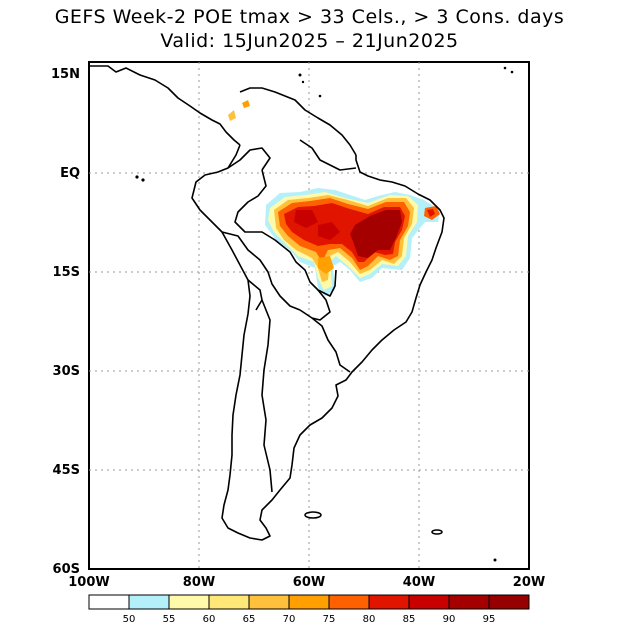 This screenshot has height=633, width=619. I want to click on colorbar-label: 60, so click(209, 619).